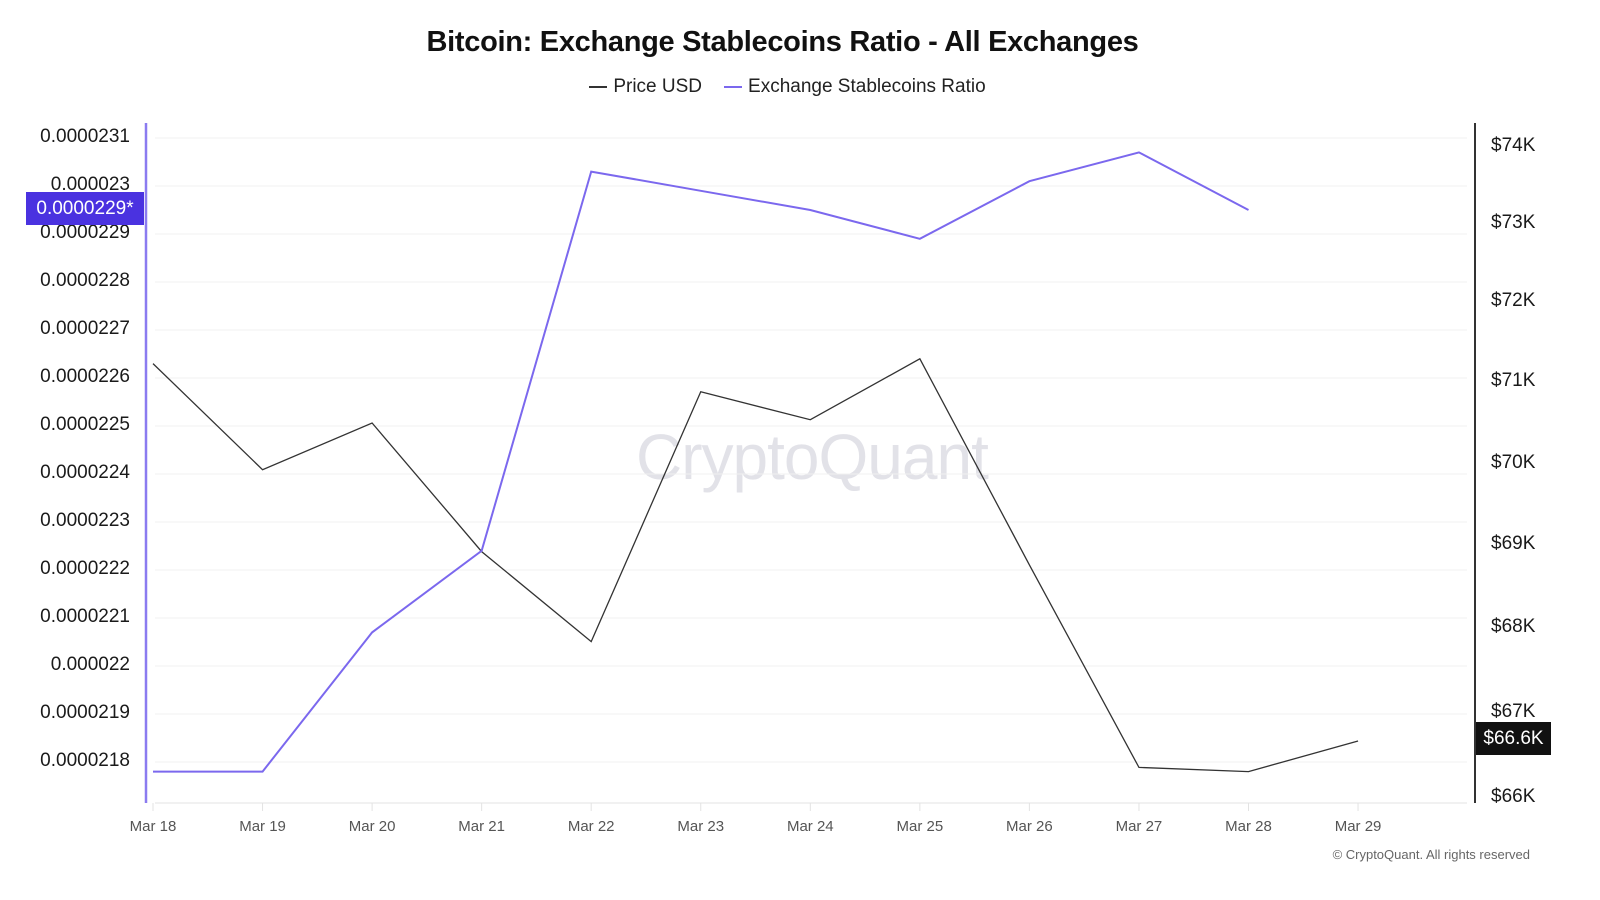  Describe the element at coordinates (372, 826) in the screenshot. I see `x-axis-tick-label: Mar 20` at that location.